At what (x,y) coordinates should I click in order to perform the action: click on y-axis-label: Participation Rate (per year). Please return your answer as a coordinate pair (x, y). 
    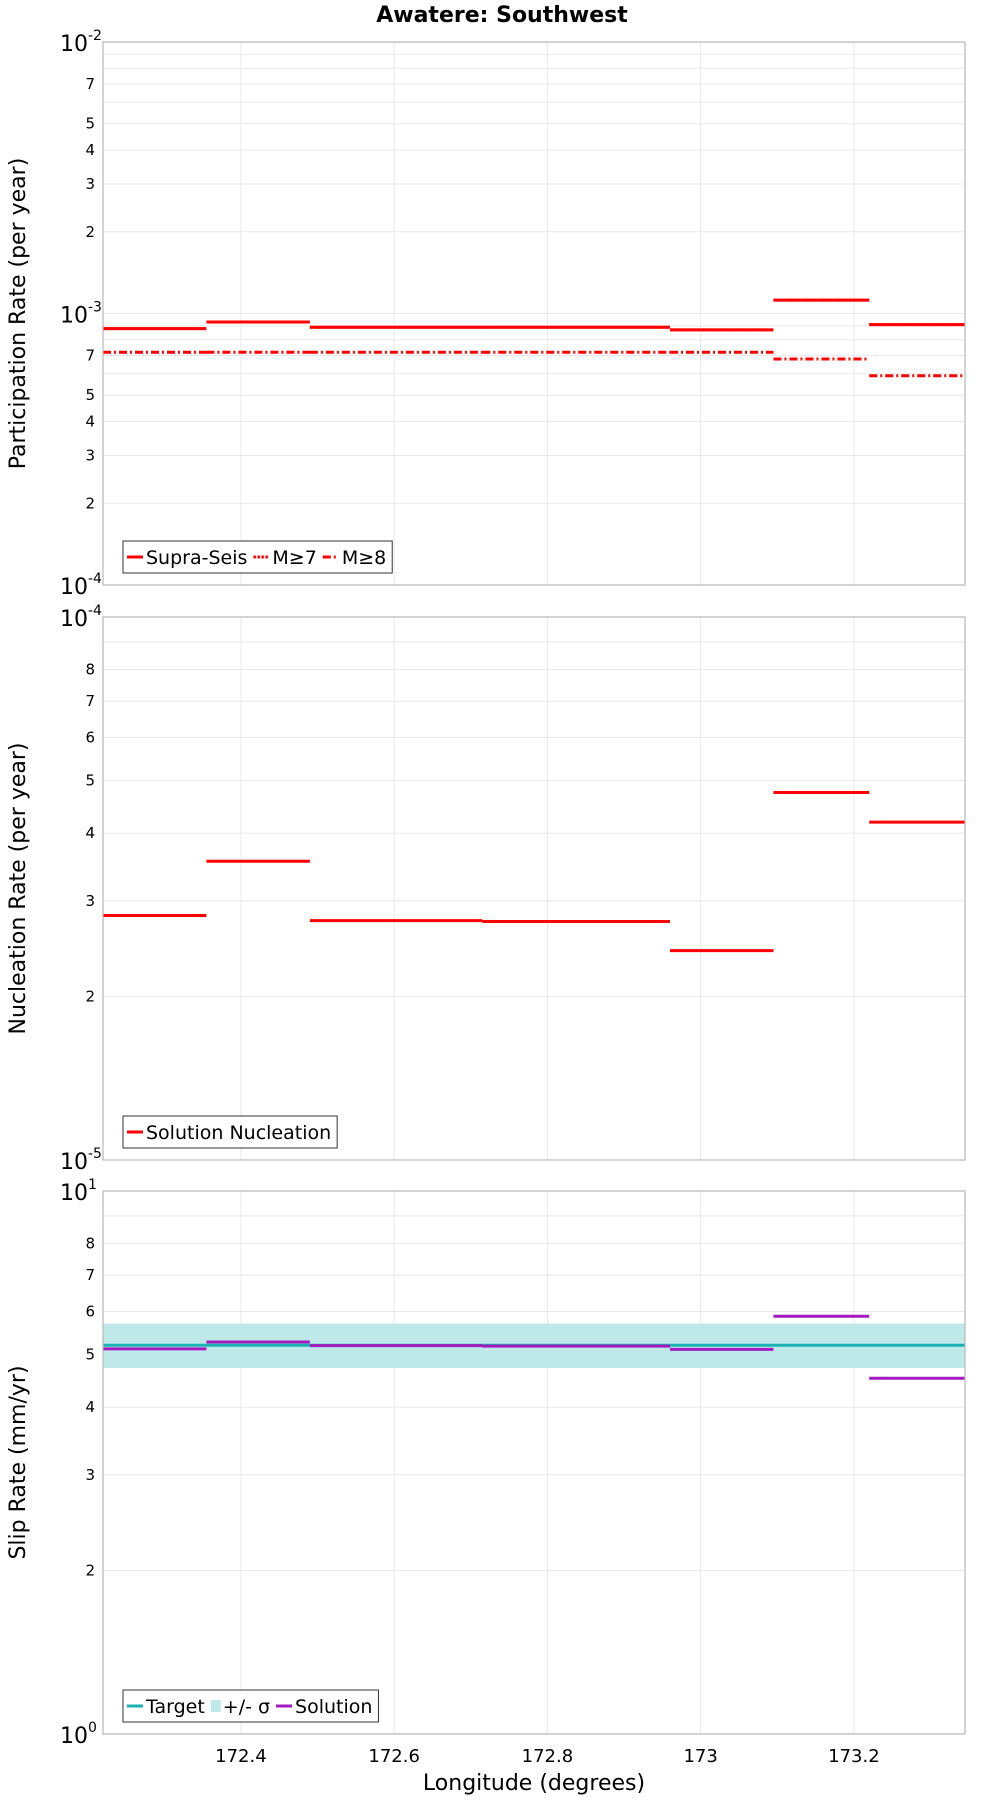
    Looking at the image, I should click on (18, 314).